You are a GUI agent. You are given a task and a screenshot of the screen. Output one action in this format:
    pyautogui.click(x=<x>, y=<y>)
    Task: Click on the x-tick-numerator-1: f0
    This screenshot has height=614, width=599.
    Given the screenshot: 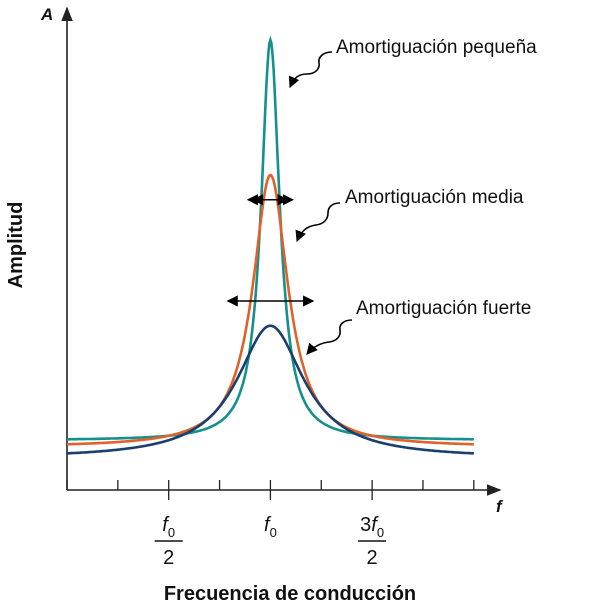 What is the action you would take?
    pyautogui.click(x=270, y=527)
    